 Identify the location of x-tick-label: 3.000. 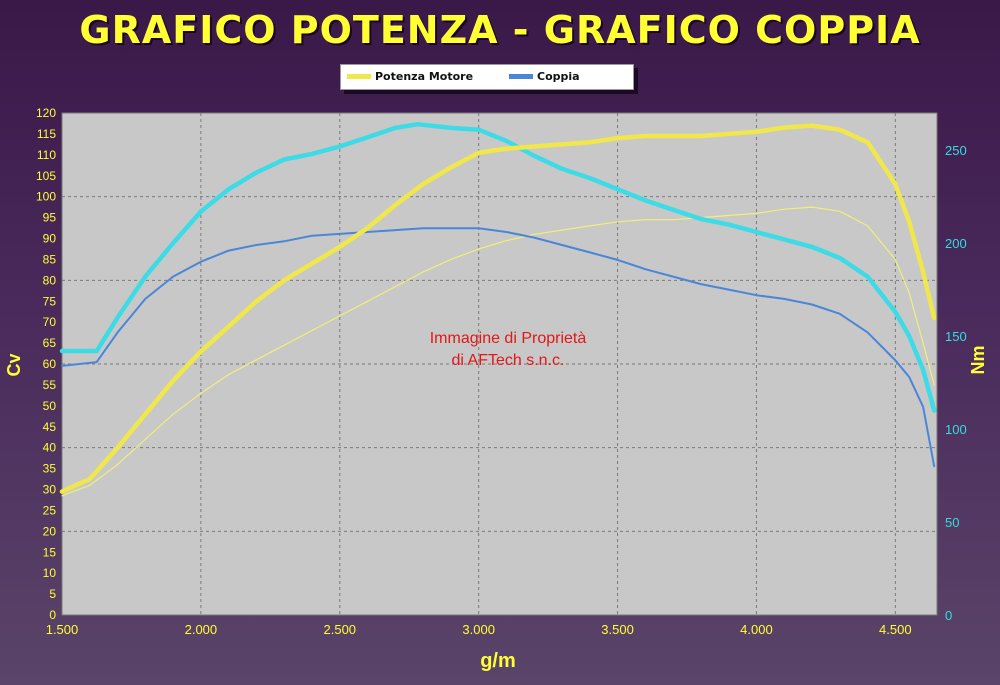
(478, 629).